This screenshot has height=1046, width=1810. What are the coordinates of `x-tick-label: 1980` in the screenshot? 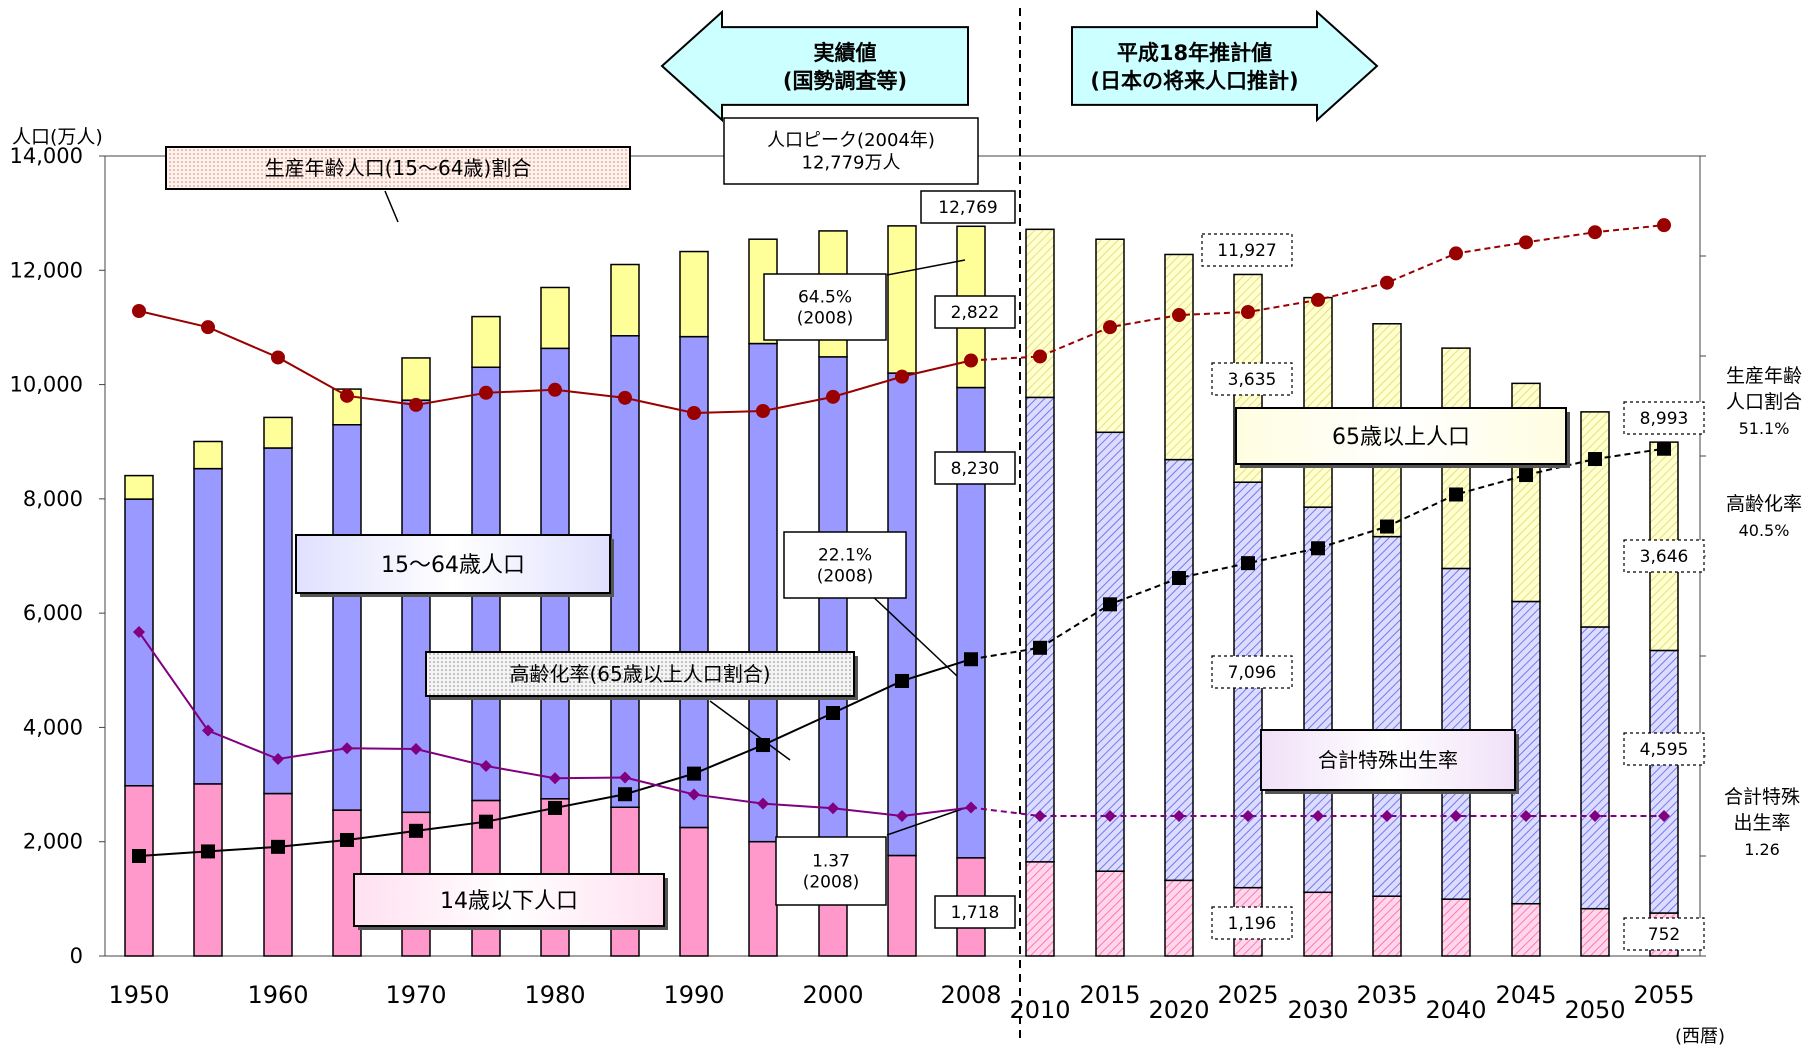 It's located at (554, 995).